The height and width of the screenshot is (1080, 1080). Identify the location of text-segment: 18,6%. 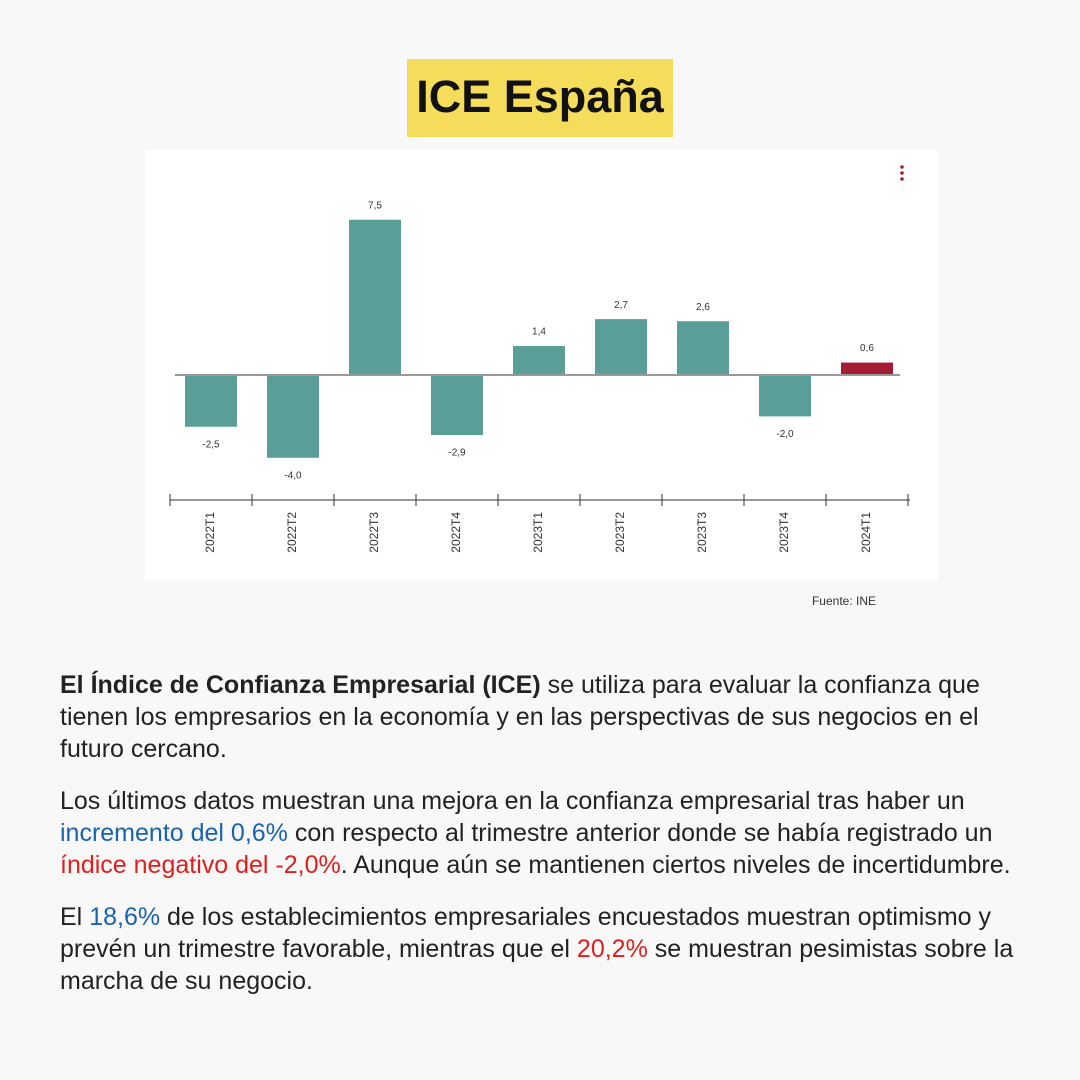
(125, 917).